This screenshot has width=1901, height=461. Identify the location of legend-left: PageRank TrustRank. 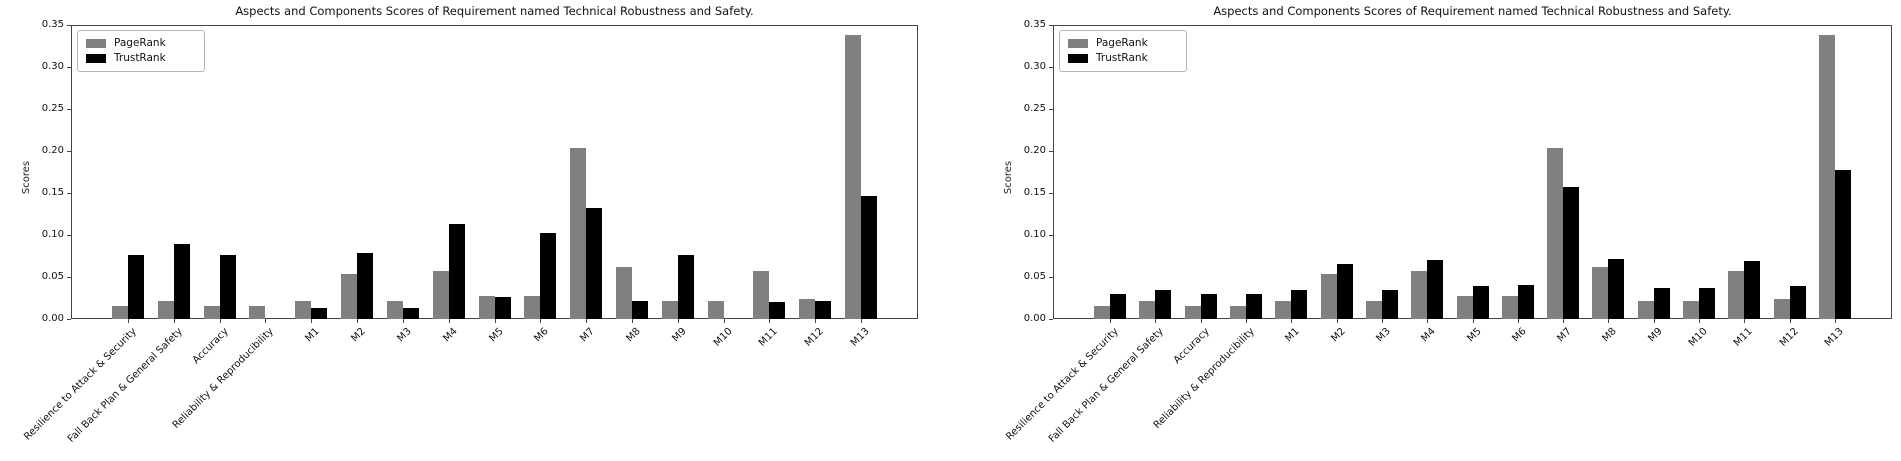
(141, 51).